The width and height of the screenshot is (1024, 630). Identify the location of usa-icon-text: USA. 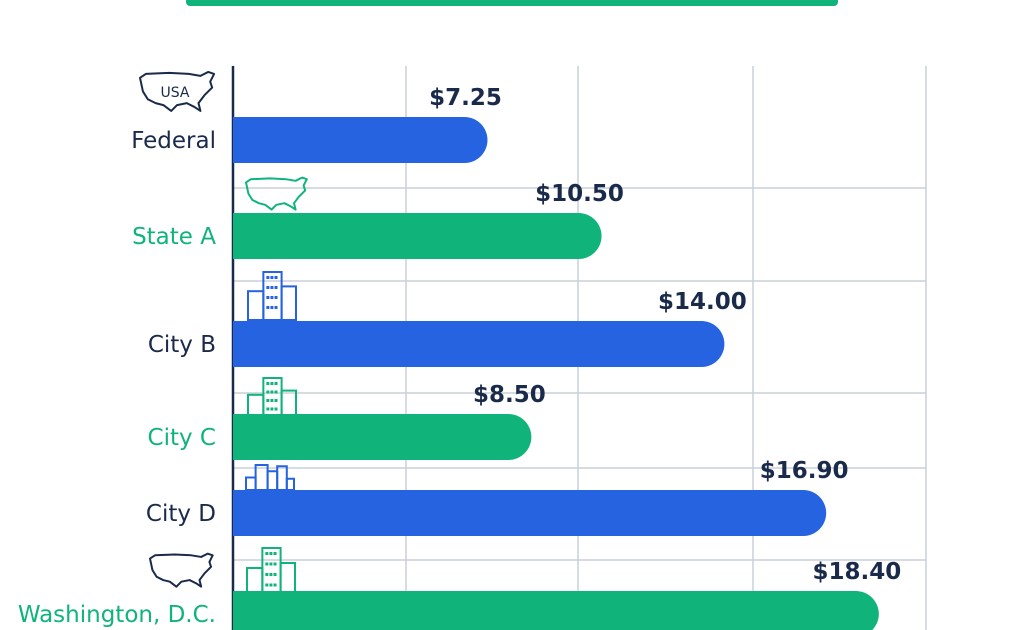
(175, 93).